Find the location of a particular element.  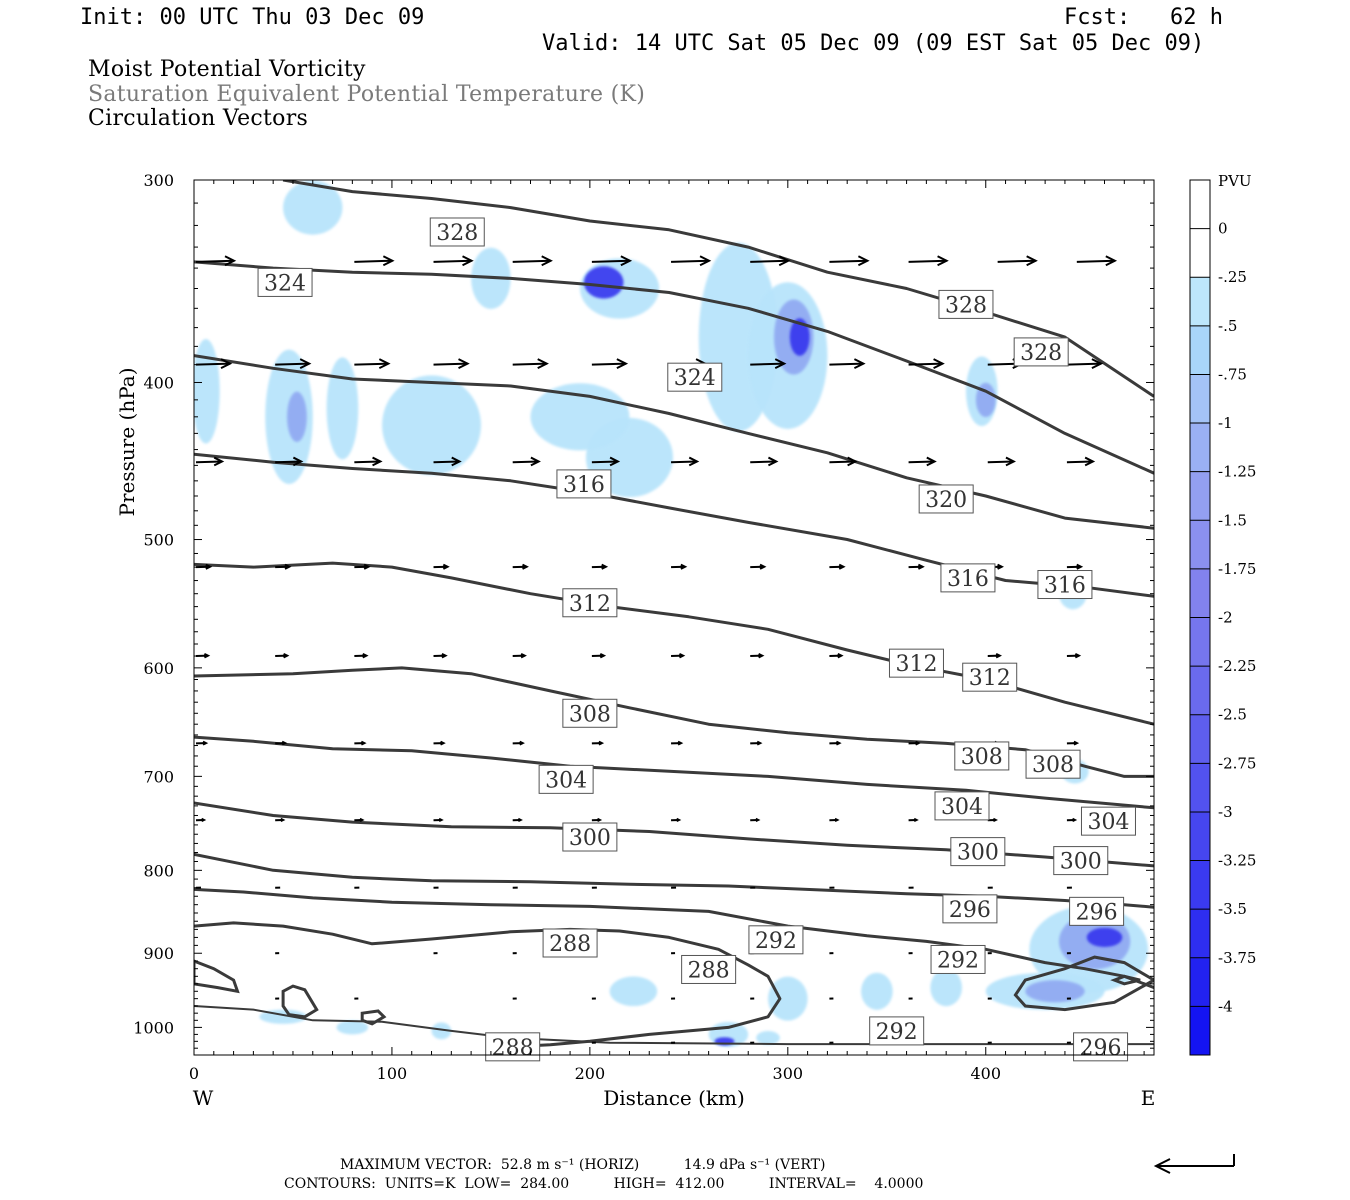

contour-label-288: 288 is located at coordinates (513, 1047).